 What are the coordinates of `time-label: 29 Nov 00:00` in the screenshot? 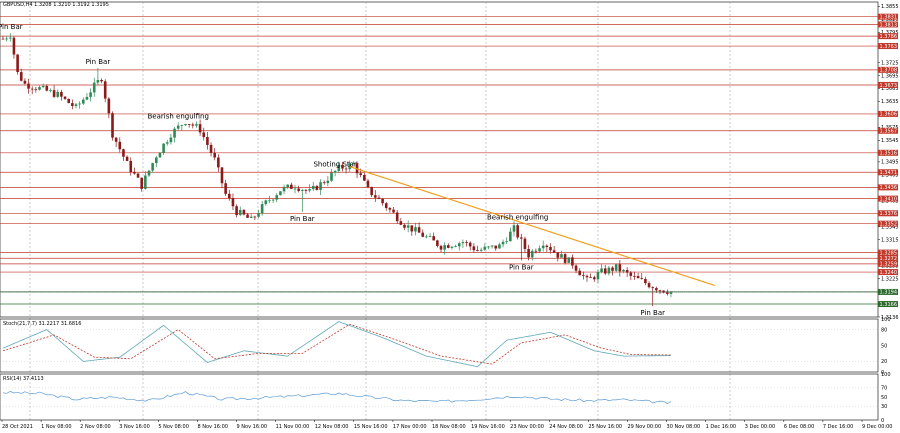 It's located at (644, 427).